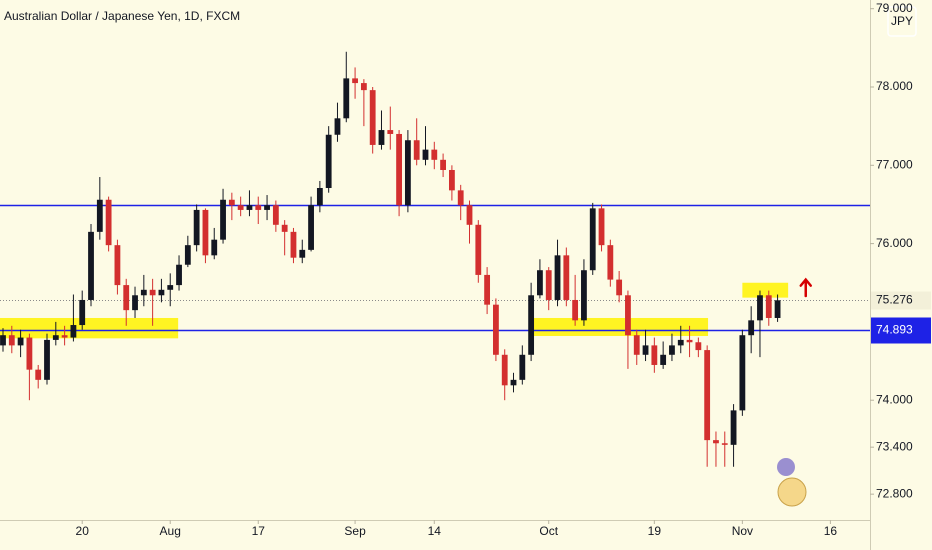 The width and height of the screenshot is (932, 550). Describe the element at coordinates (894, 164) in the screenshot. I see `y-tick-label: 77.000` at that location.